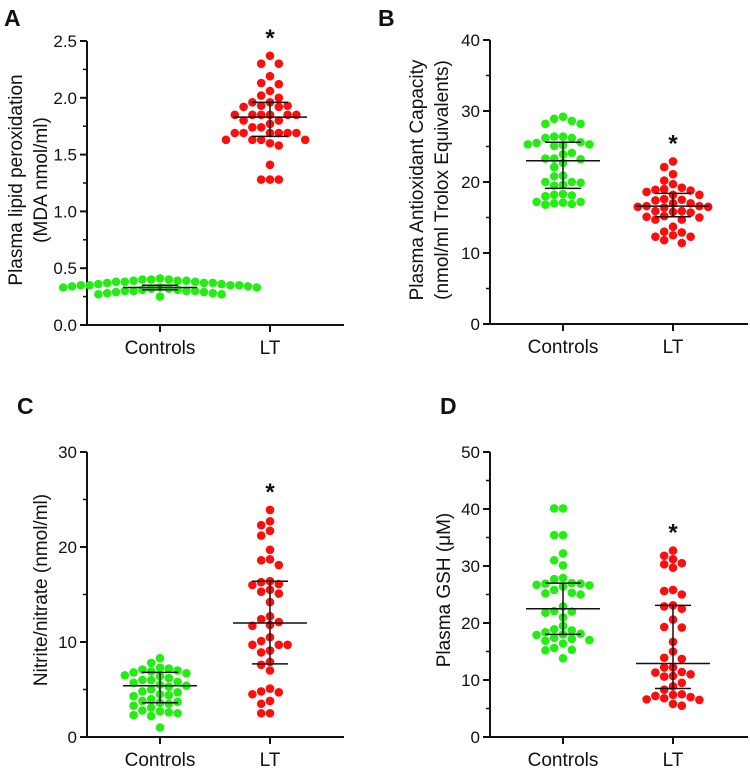 Image resolution: width=750 pixels, height=772 pixels. What do you see at coordinates (65, 155) in the screenshot?
I see `y-tick-label: 1.5` at bounding box center [65, 155].